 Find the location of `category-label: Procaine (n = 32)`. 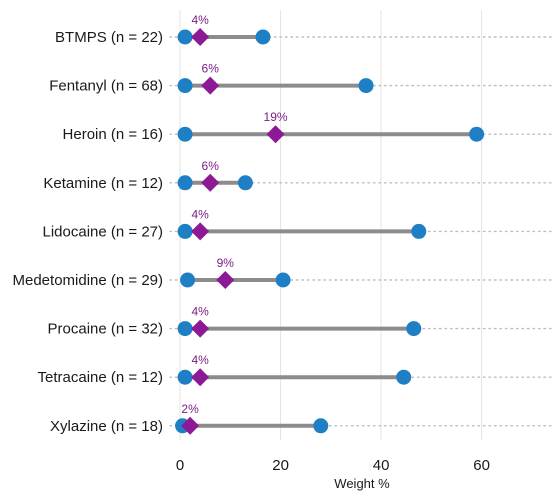

category-label: Procaine (n = 32) is located at coordinates (105, 329).